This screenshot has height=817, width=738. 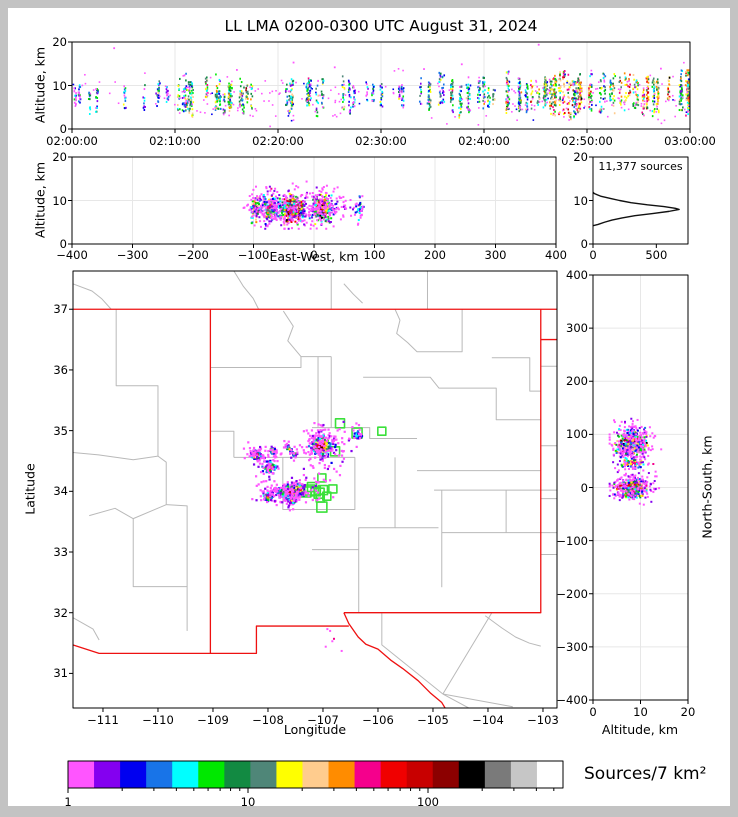 What do you see at coordinates (253, 255) in the screenshot?
I see `ew-axis-tick: −100` at bounding box center [253, 255].